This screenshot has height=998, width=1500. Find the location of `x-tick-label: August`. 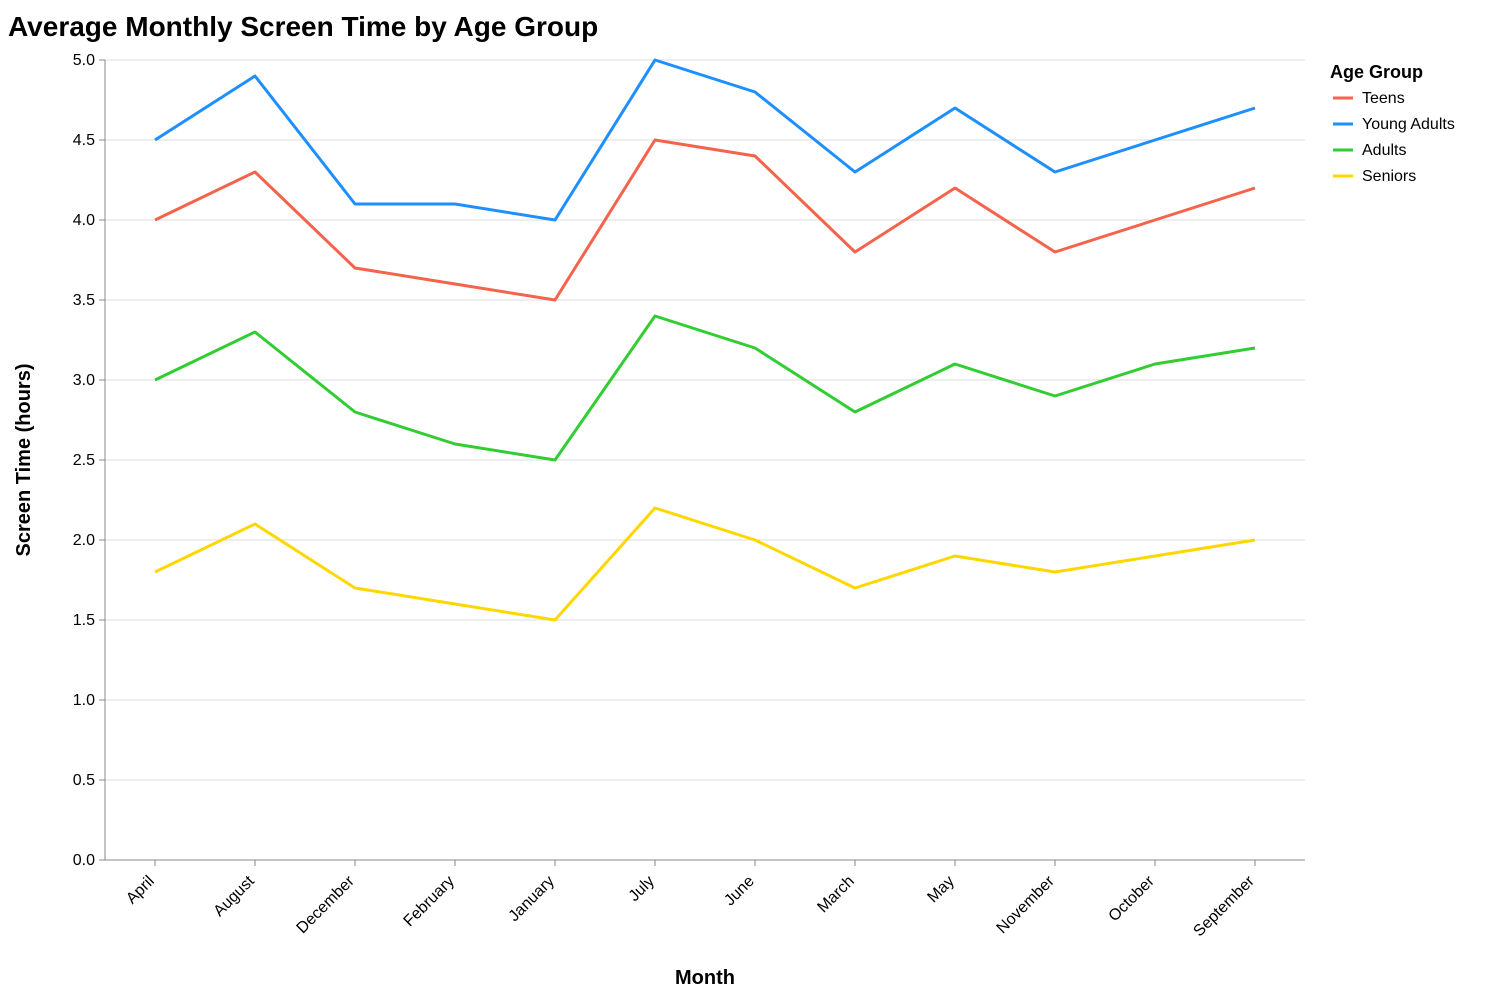

x-tick-label: August is located at coordinates (235, 896).